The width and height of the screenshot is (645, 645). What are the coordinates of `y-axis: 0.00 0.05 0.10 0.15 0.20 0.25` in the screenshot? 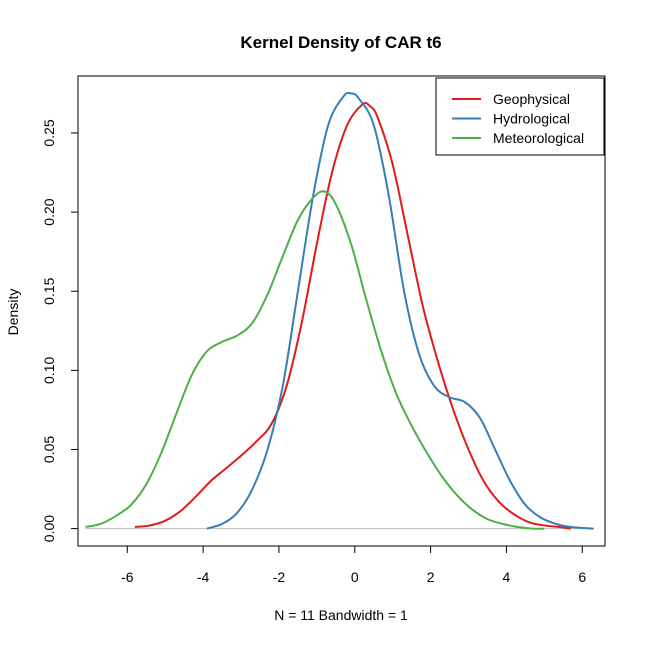 It's located at (60, 330).